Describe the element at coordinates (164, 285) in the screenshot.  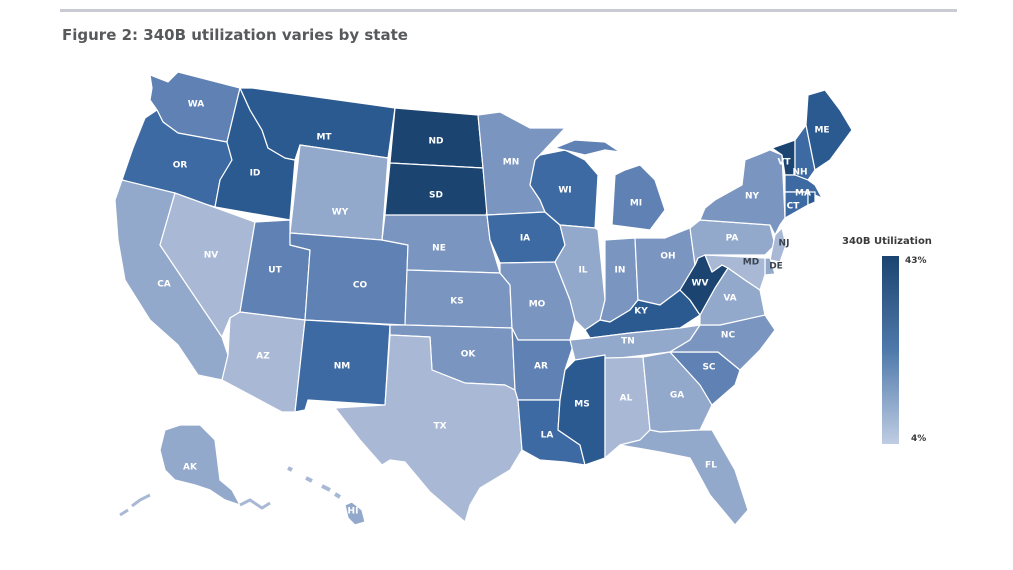
I see `label-CA: CA` at that location.